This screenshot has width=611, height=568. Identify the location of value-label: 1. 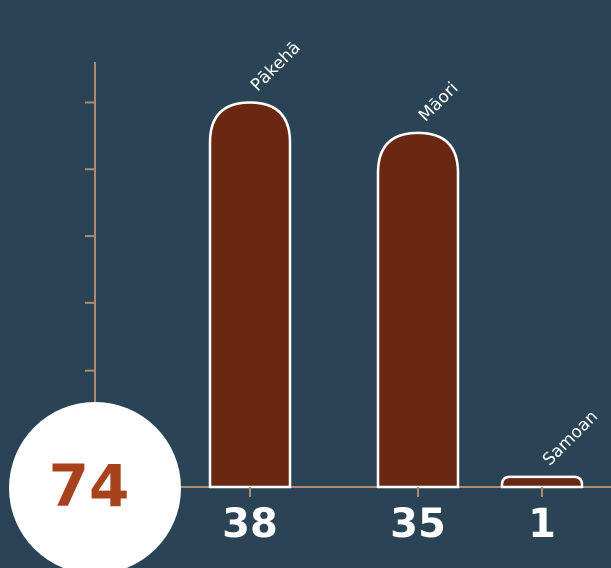
(542, 524).